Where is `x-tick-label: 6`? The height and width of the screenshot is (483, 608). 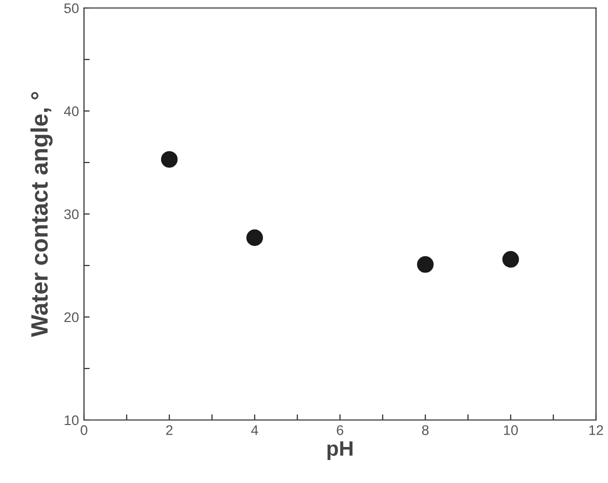
x-tick-label: 6 is located at coordinates (340, 430).